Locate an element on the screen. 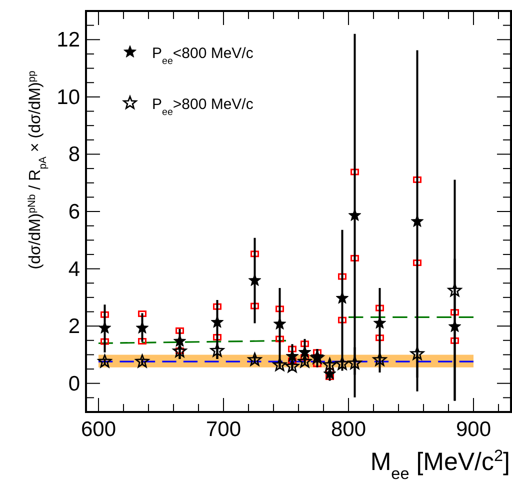  x-tick-label: 800 is located at coordinates (348, 429).